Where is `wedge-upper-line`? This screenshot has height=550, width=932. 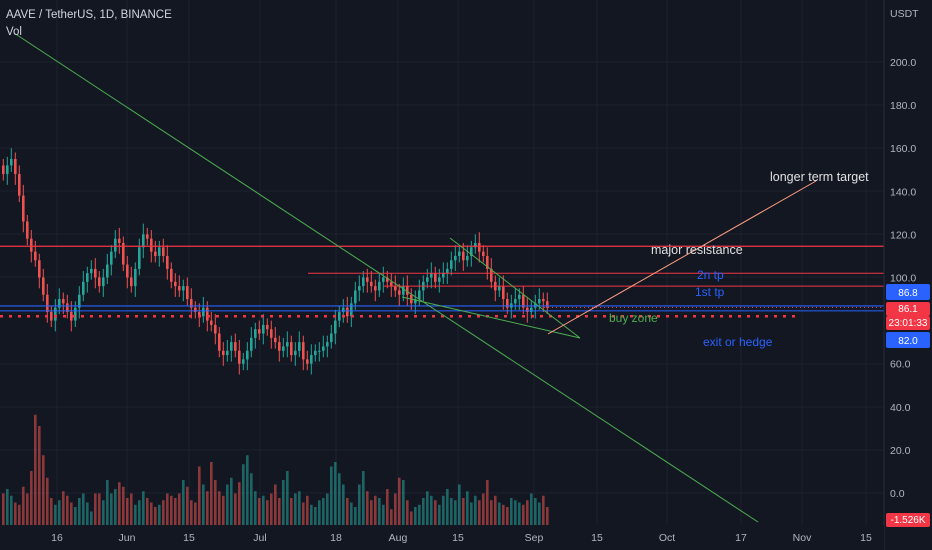 wedge-upper-line is located at coordinates (515, 288).